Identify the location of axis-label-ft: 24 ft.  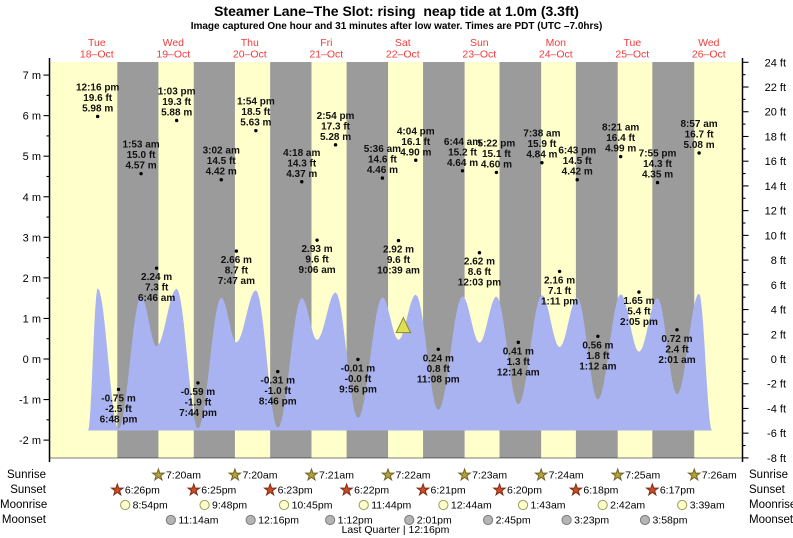
(775, 63).